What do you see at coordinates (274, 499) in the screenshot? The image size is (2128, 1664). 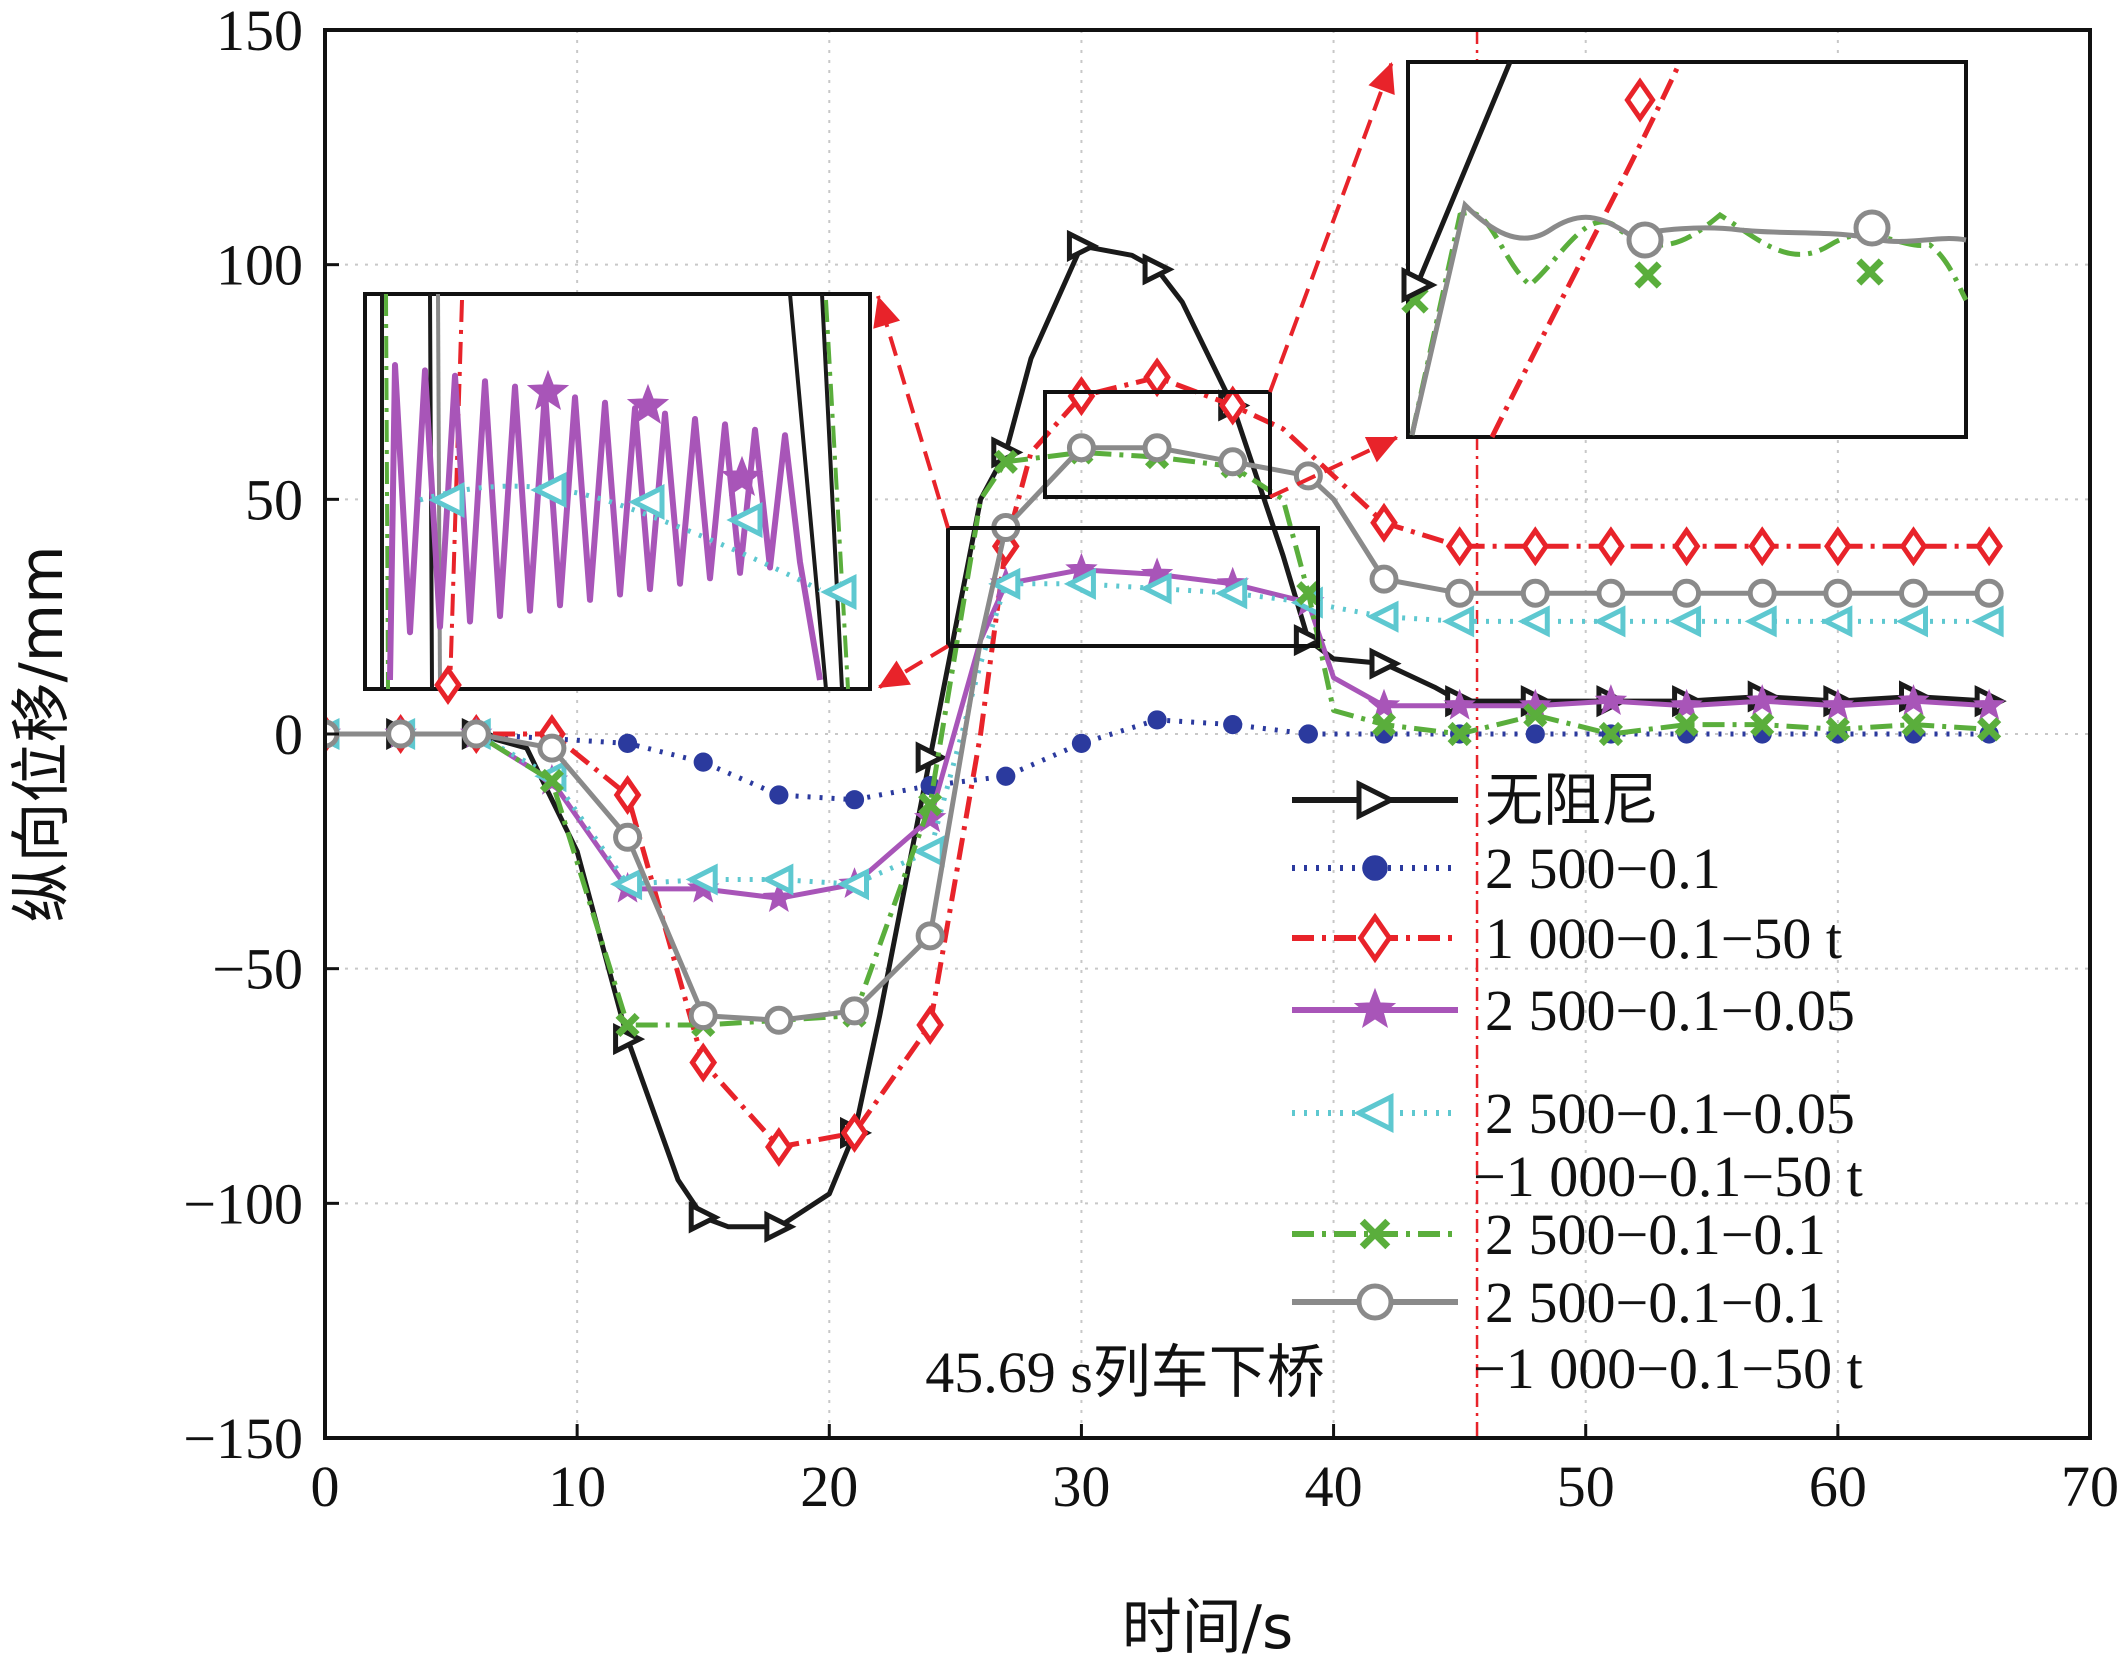 I see `y-tick-label: 50` at bounding box center [274, 499].